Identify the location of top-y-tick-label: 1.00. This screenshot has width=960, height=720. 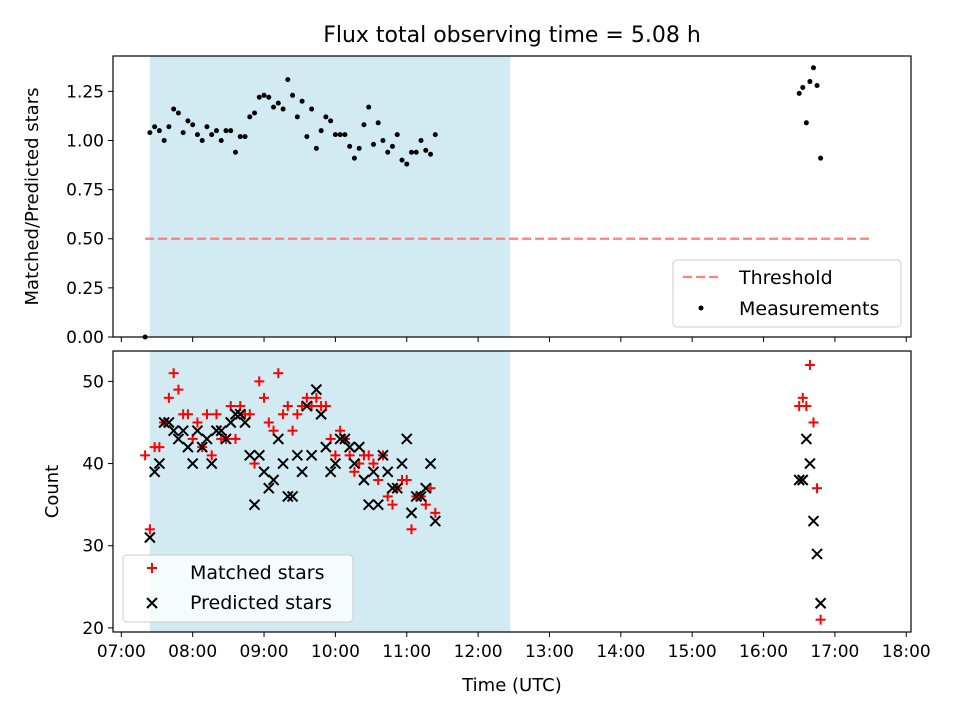
(85, 141).